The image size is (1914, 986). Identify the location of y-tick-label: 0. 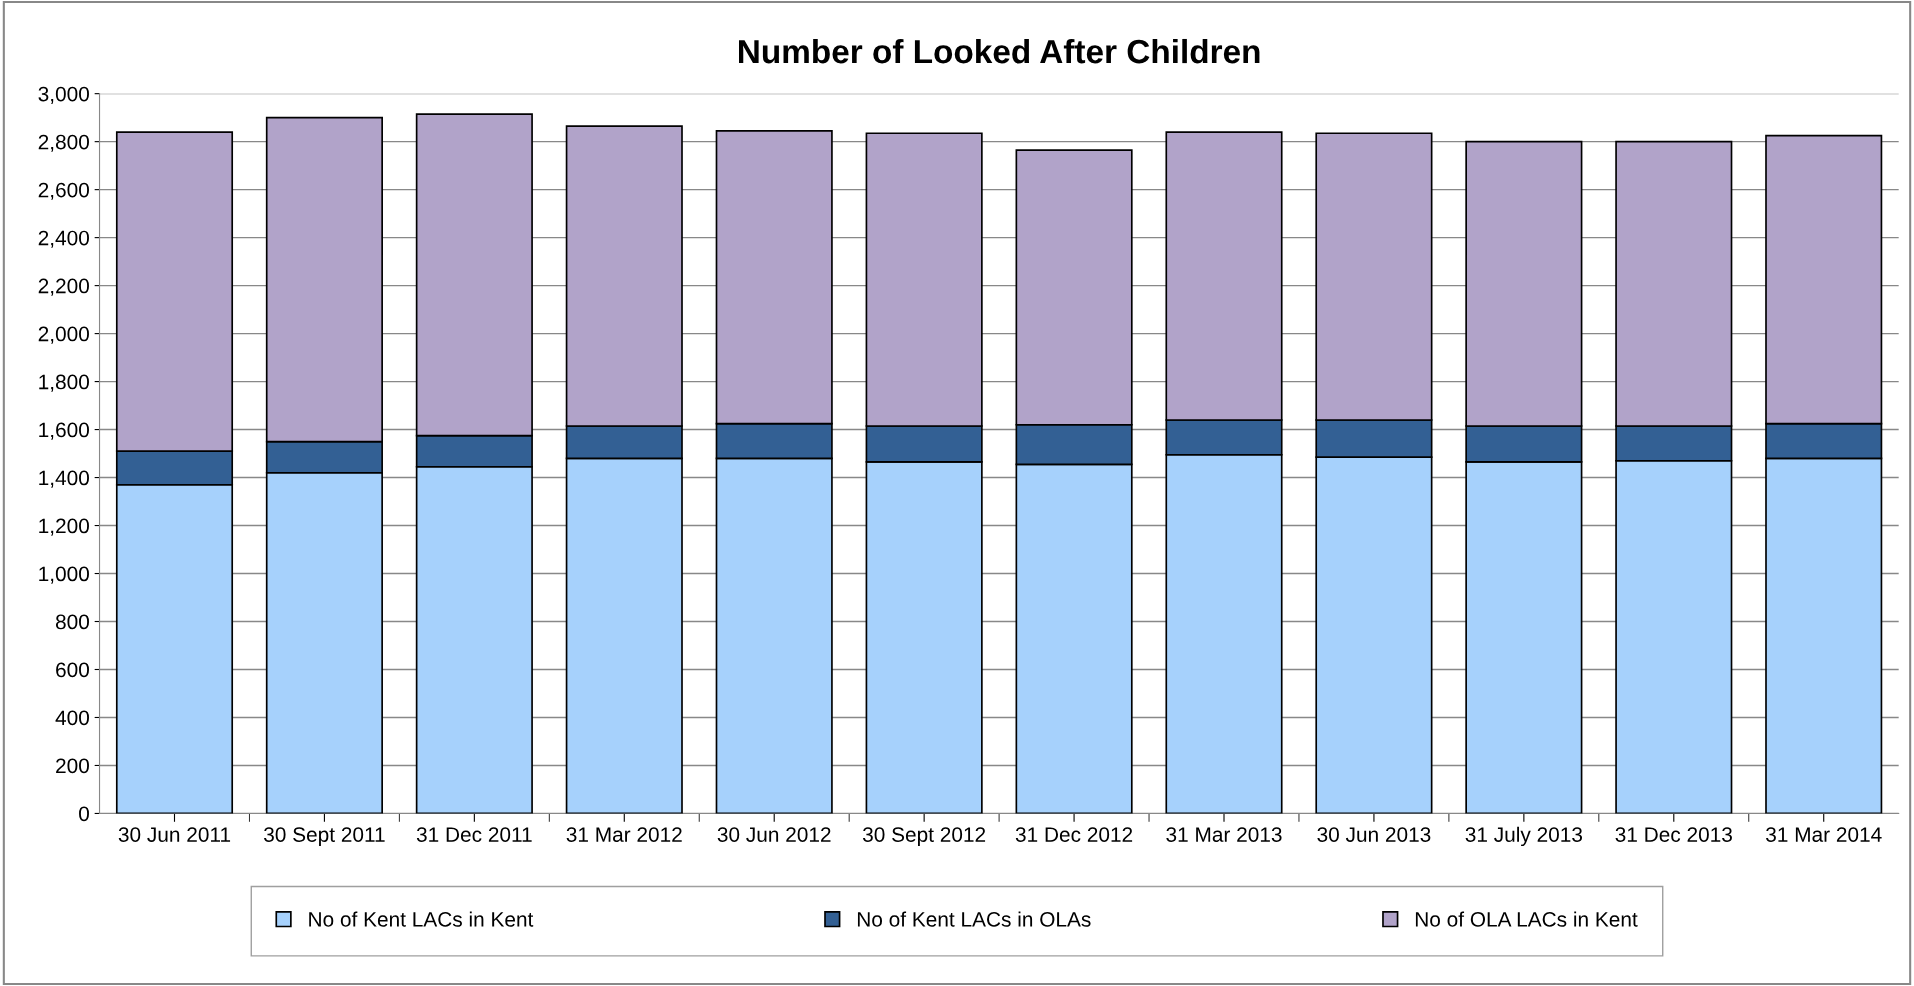
(84, 814).